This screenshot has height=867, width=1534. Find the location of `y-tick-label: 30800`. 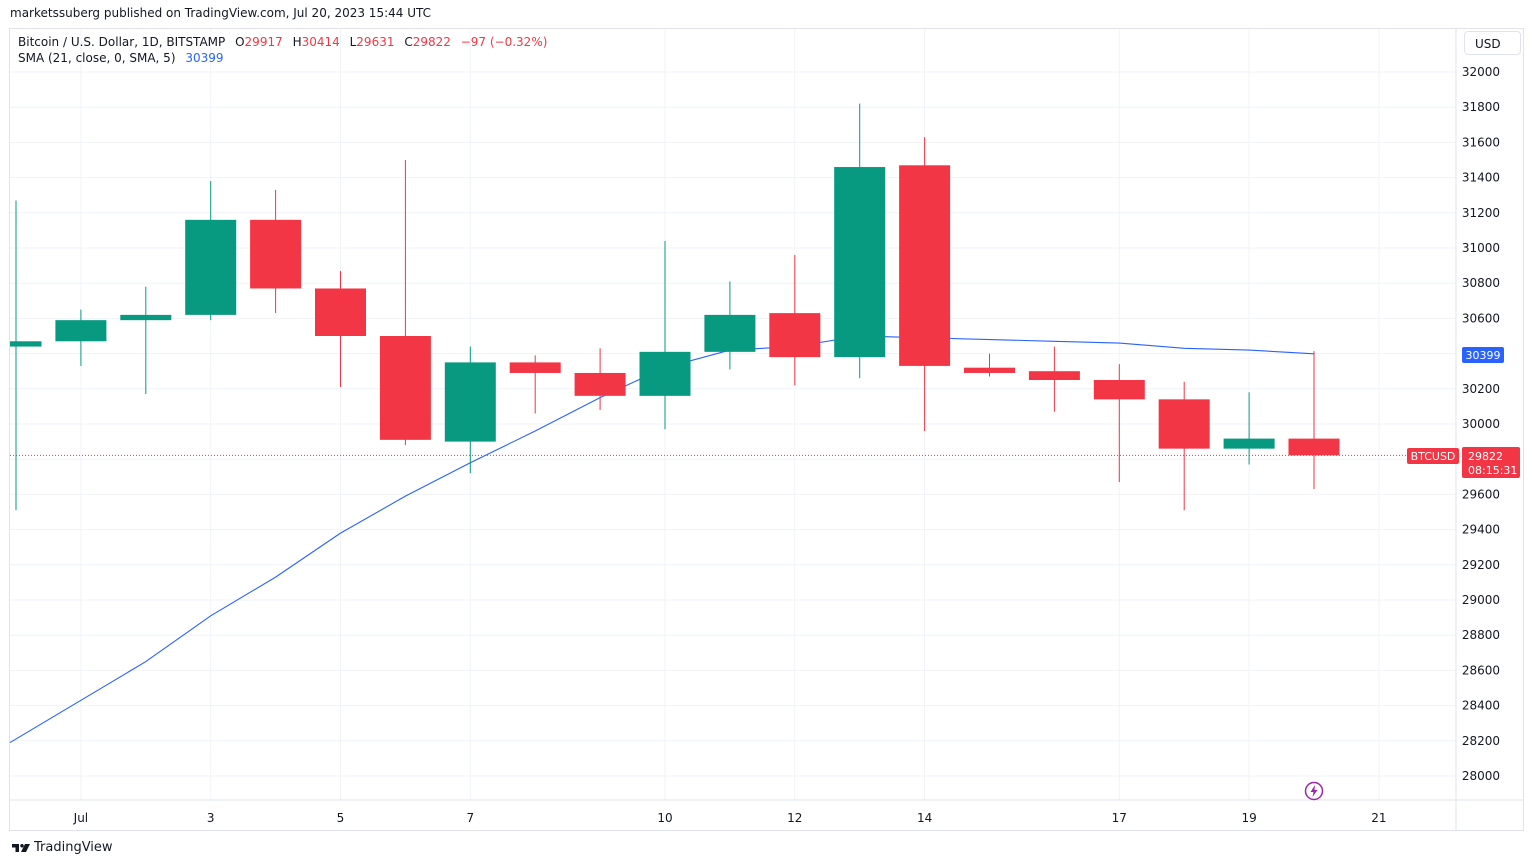

y-tick-label: 30800 is located at coordinates (1481, 283).